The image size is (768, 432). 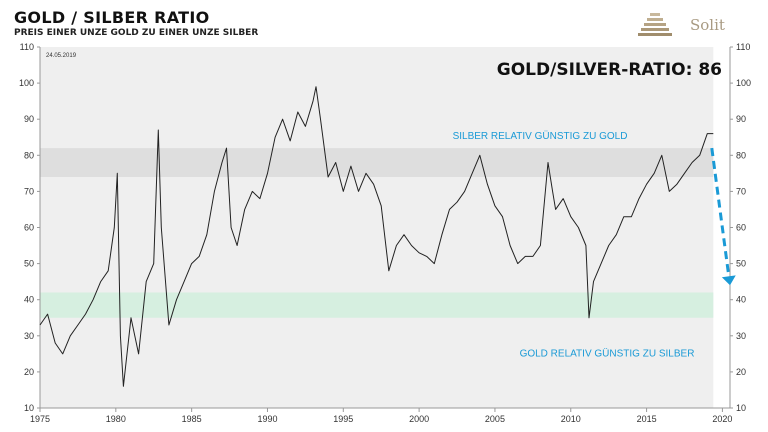 What do you see at coordinates (29, 372) in the screenshot?
I see `y-tick-label: 20` at bounding box center [29, 372].